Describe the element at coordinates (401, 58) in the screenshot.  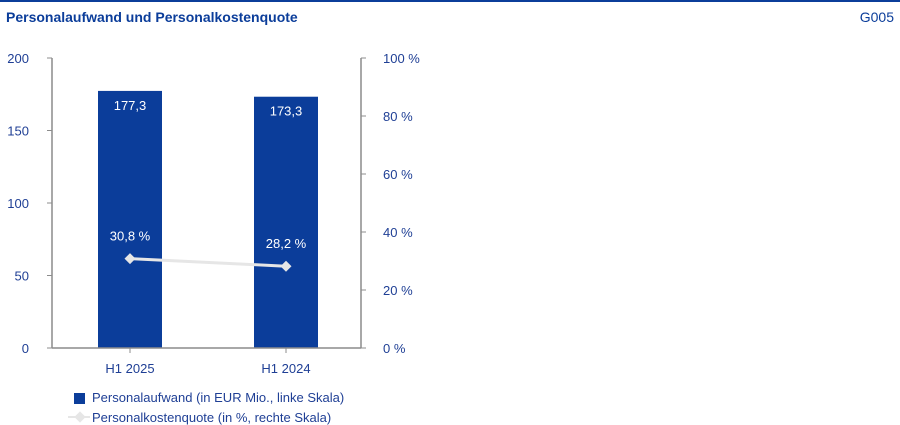
I see `right-tick-label-5: 100 %` at that location.